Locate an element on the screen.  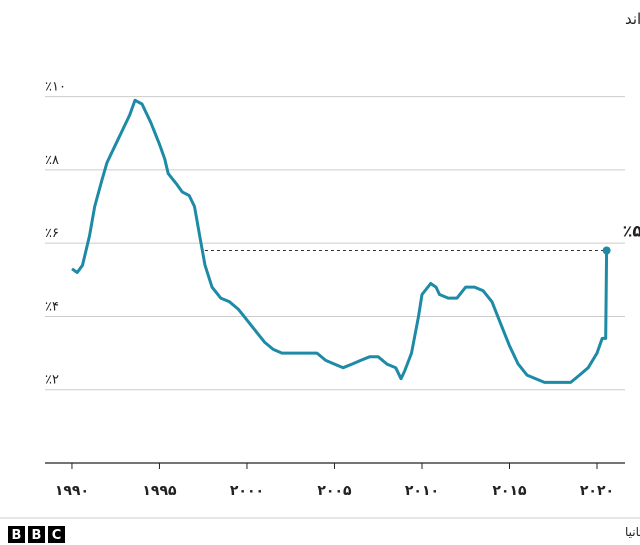
x-tick-label: ۲۰۲۰ is located at coordinates (597, 491).